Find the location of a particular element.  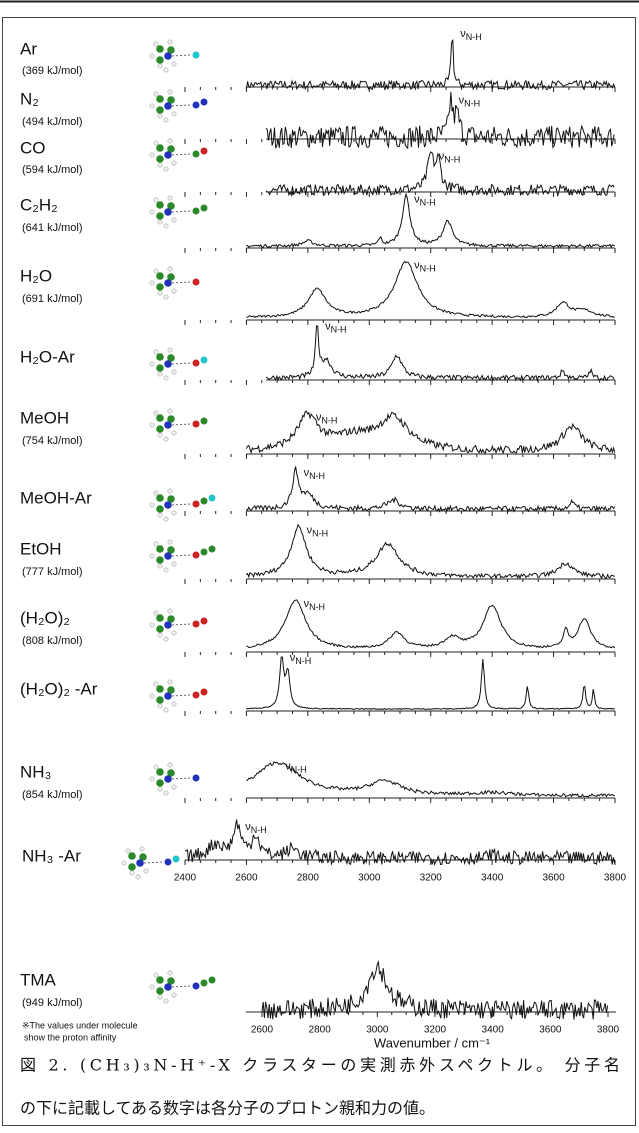

molecule-name: MeOH is located at coordinates (44, 417).